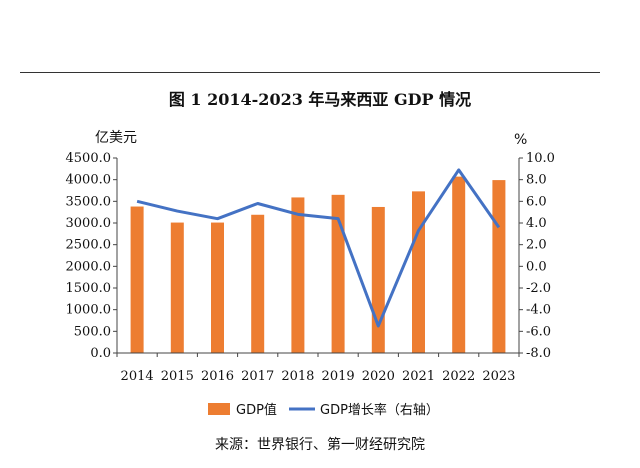 The height and width of the screenshot is (468, 640). Describe the element at coordinates (536, 180) in the screenshot. I see `right-tick-label: 8.0` at that location.